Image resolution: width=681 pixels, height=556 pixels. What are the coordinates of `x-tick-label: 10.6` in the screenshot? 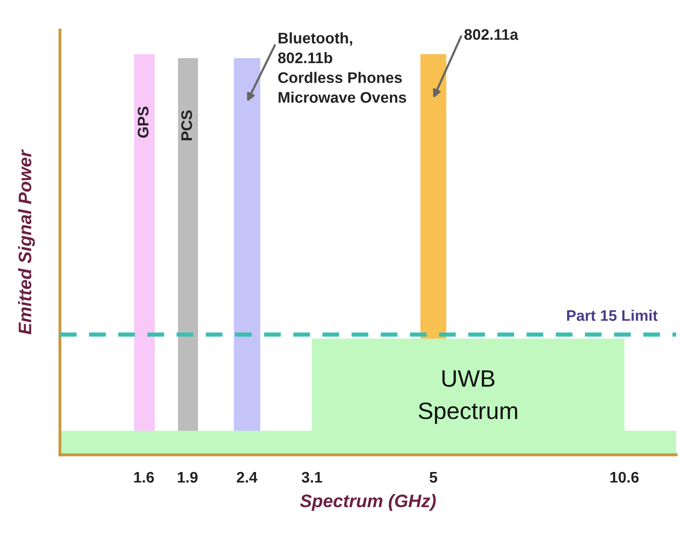 It's located at (624, 477).